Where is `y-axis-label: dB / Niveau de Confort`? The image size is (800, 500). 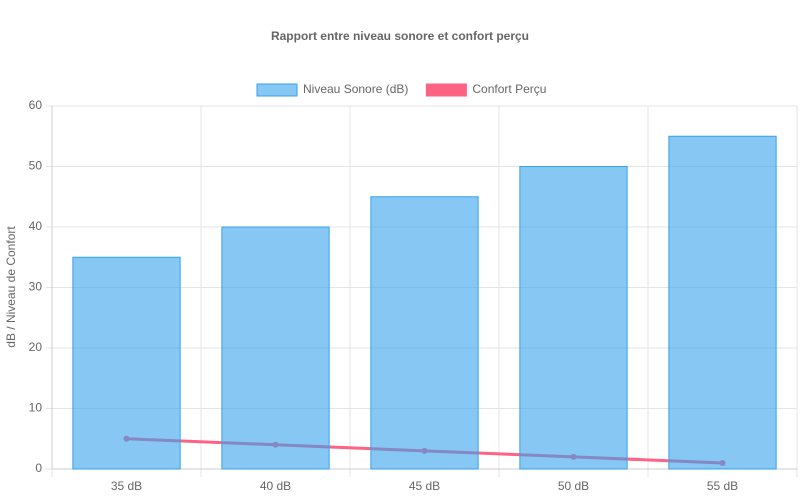
y-axis-label: dB / Niveau de Confort is located at coordinates (11, 287).